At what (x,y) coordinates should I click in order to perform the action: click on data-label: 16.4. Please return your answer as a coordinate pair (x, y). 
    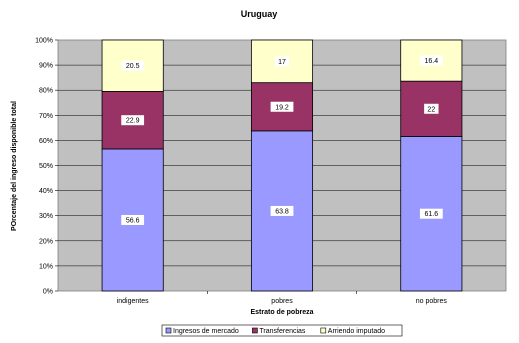
    Looking at the image, I should click on (432, 61).